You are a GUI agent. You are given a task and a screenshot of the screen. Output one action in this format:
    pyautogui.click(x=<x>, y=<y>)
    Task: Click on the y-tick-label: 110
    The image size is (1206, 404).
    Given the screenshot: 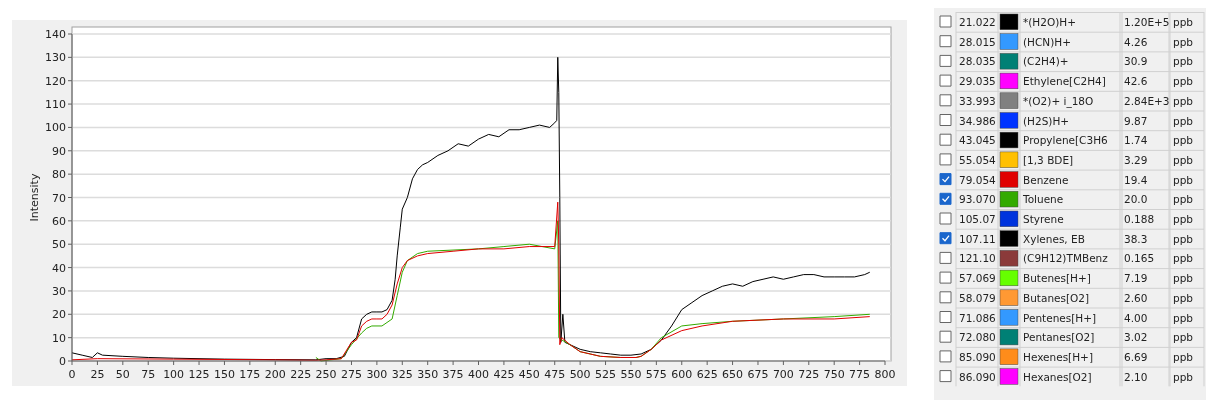 What is the action you would take?
    pyautogui.click(x=55, y=105)
    